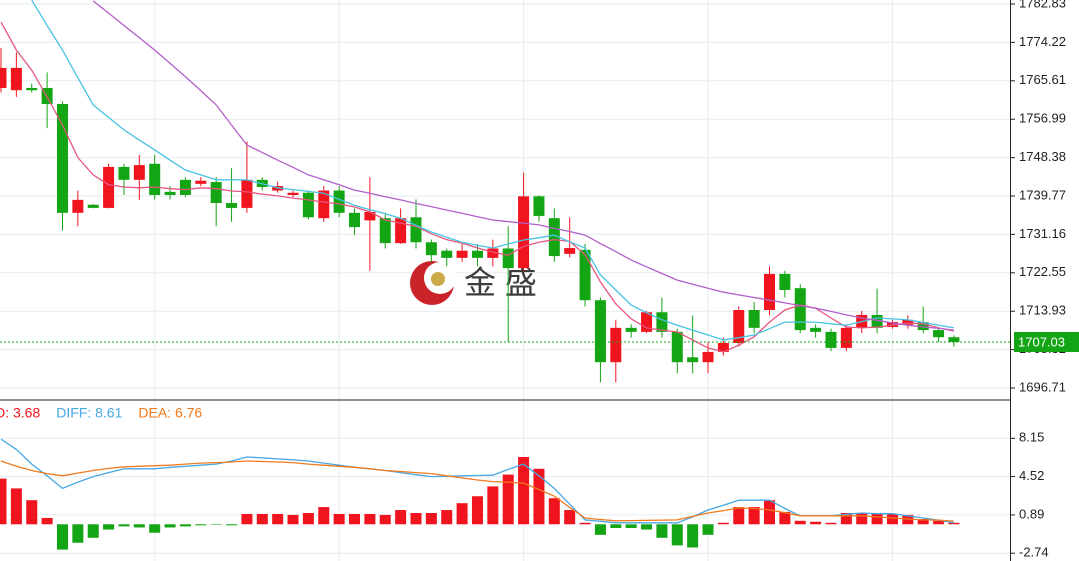 This screenshot has height=561, width=1079. I want to click on y-tick-label: 1748.38, so click(1042, 156).